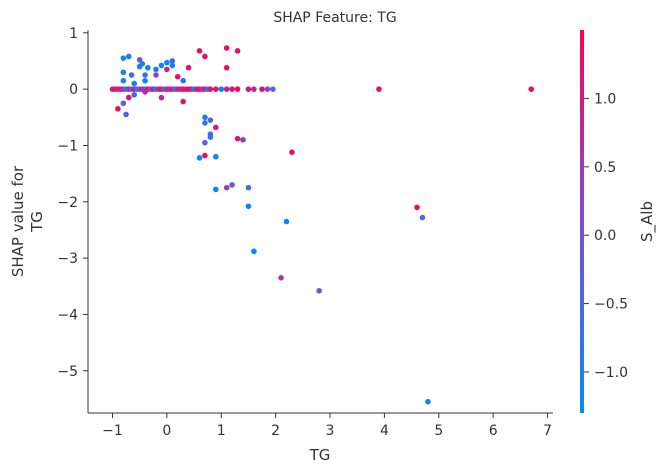 The image size is (666, 473). I want to click on x-tick-label: 4, so click(384, 431).